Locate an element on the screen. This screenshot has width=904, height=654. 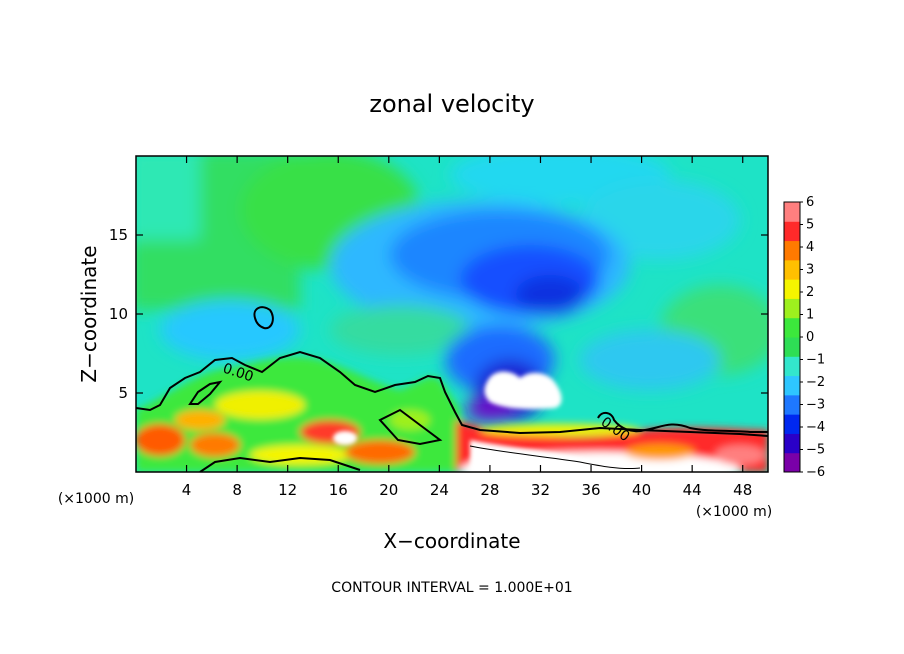
colorbar: 6 5 4 3 2 1 0 −1 −2 −3 −4 −5 −6 is located at coordinates (804, 337).